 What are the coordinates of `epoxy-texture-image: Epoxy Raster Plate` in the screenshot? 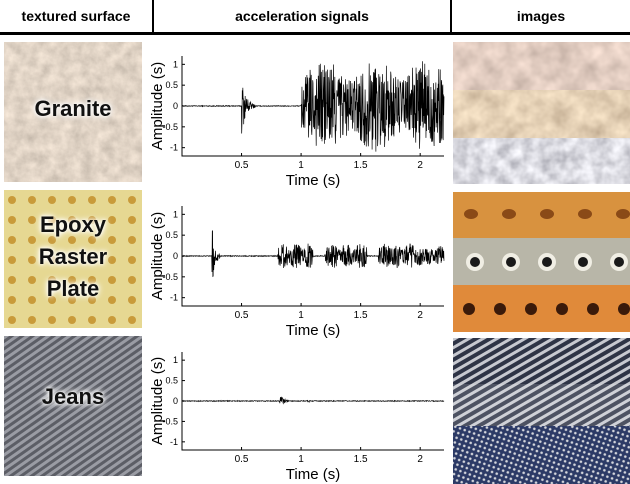 It's located at (73, 259).